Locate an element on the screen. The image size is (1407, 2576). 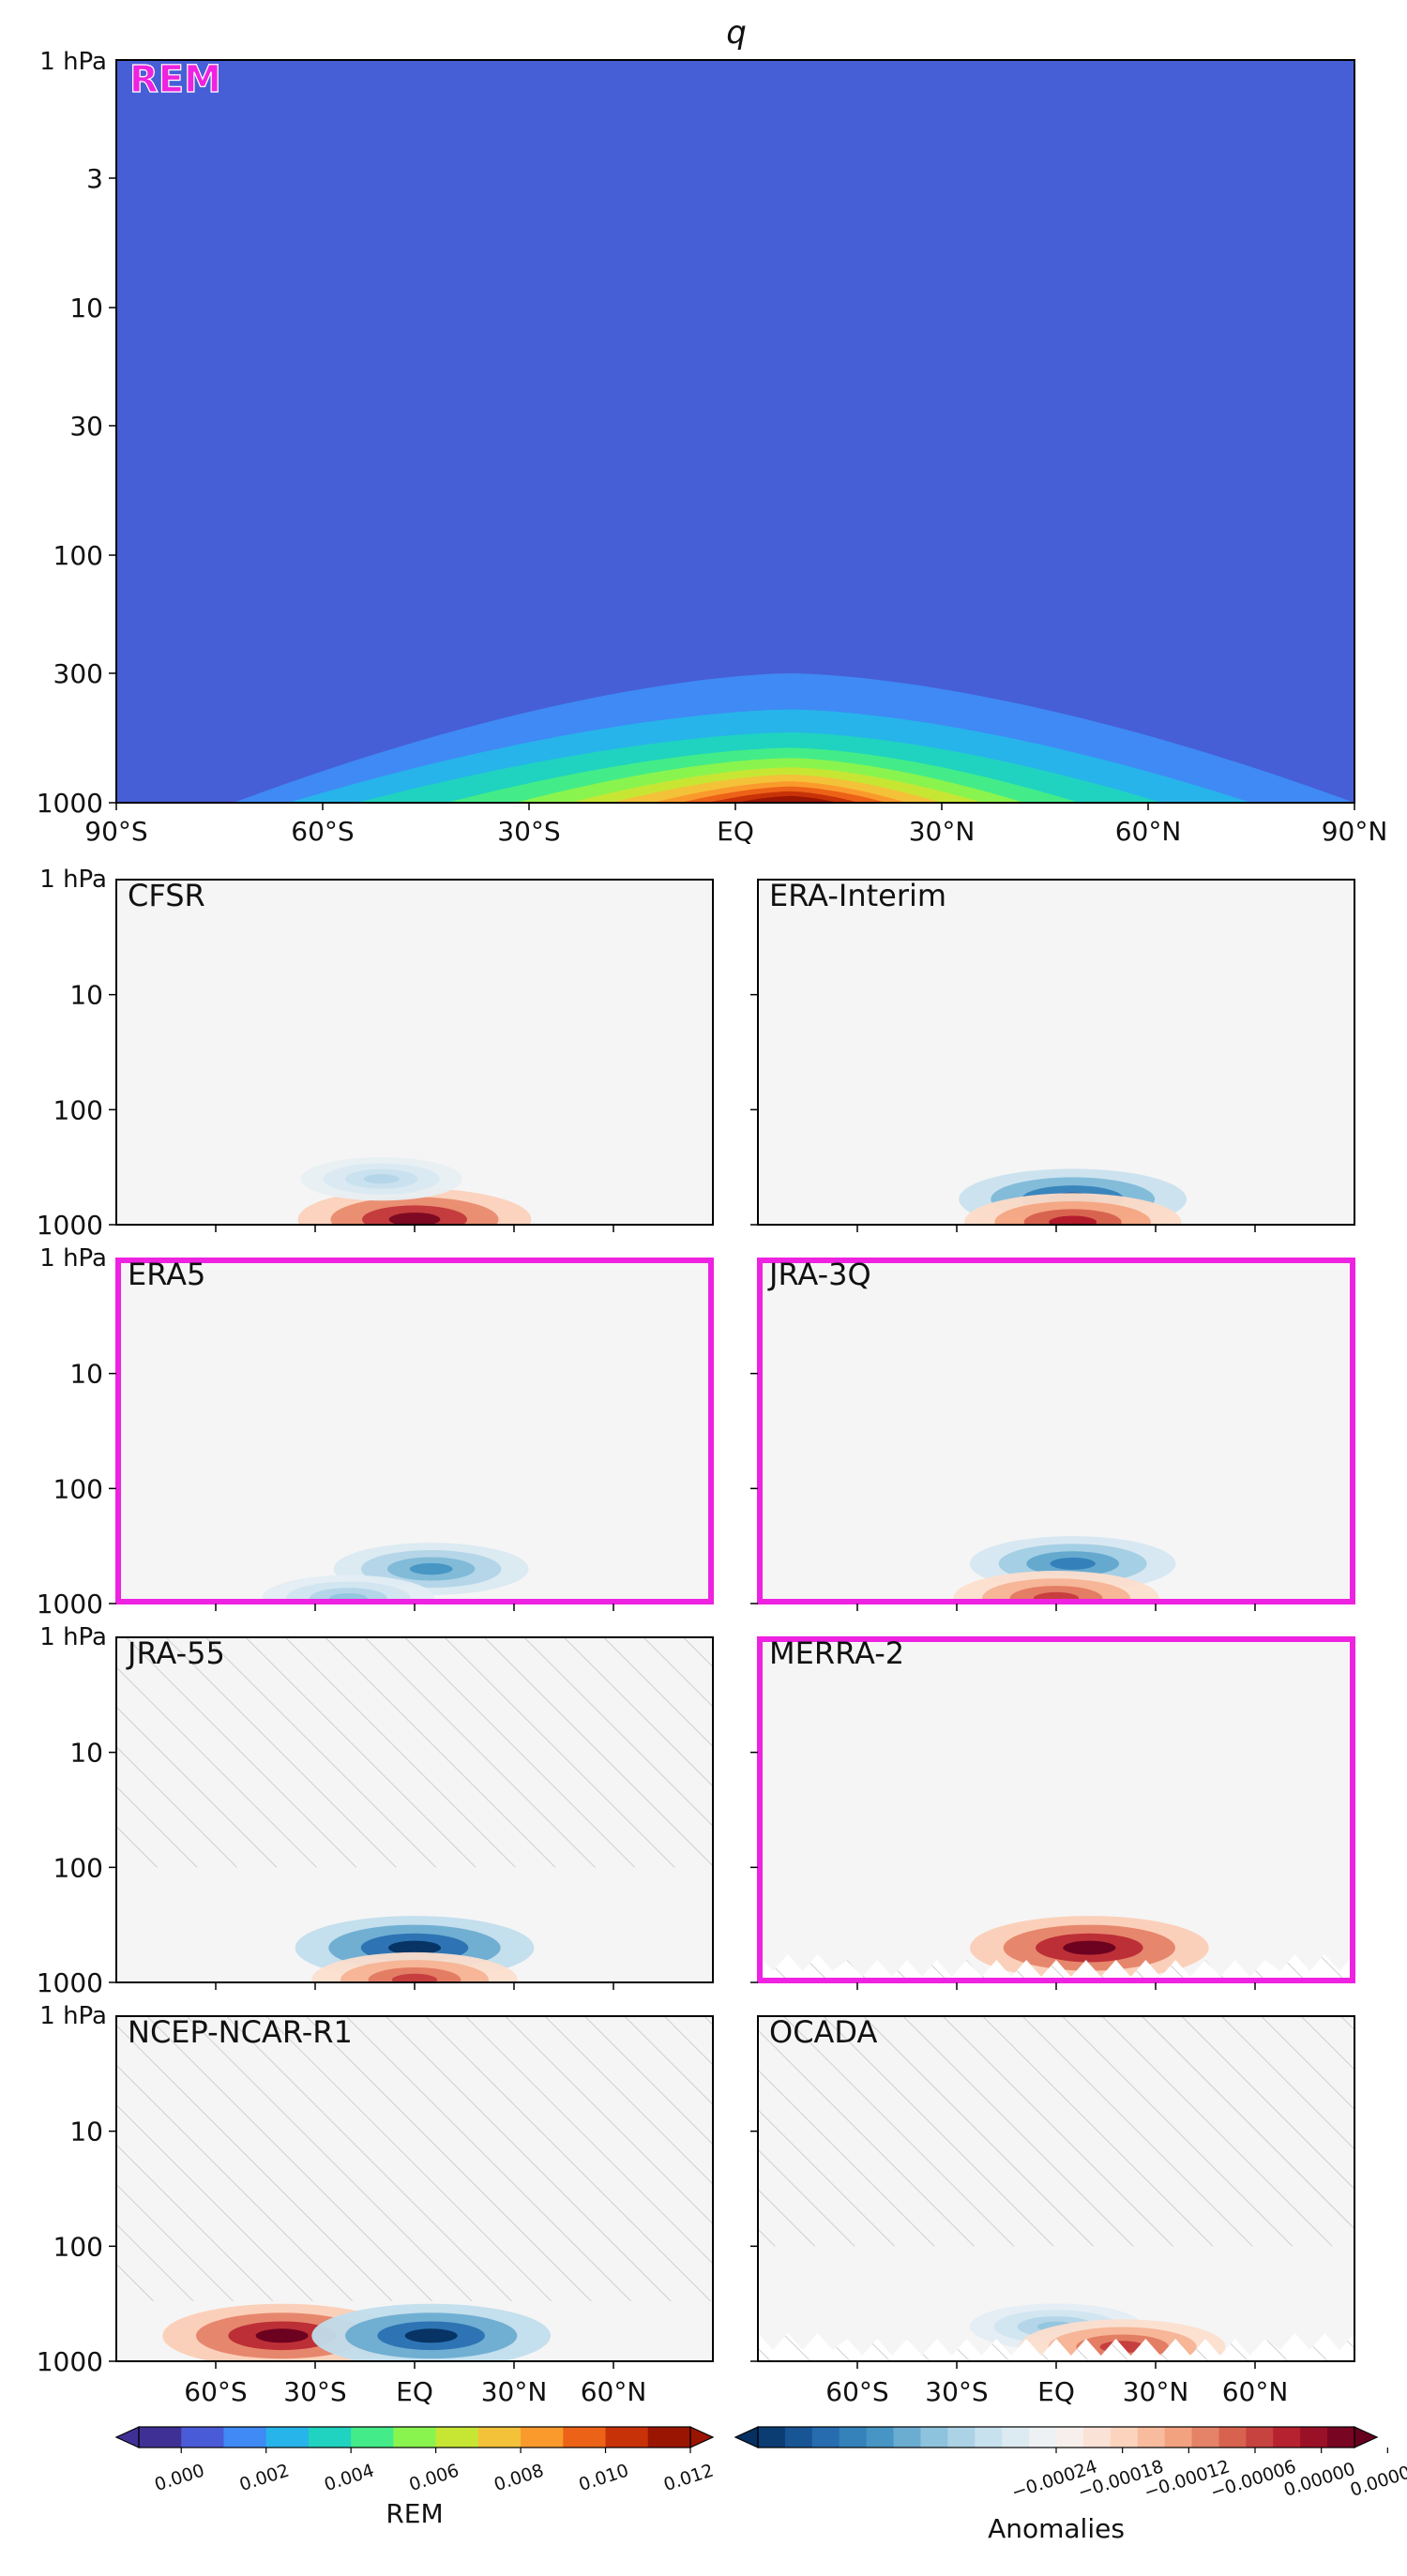
y-tick-label: 300 is located at coordinates (78, 673).